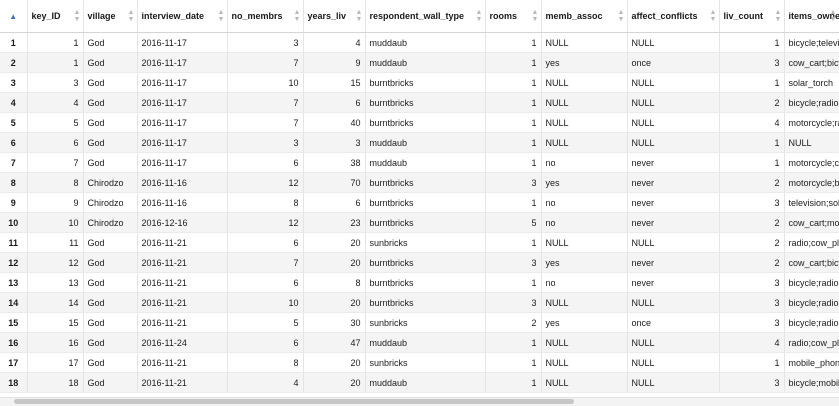 The width and height of the screenshot is (839, 406). What do you see at coordinates (265, 16) in the screenshot?
I see `column-header-no-membrs: no_membrs ▲ ▼` at bounding box center [265, 16].